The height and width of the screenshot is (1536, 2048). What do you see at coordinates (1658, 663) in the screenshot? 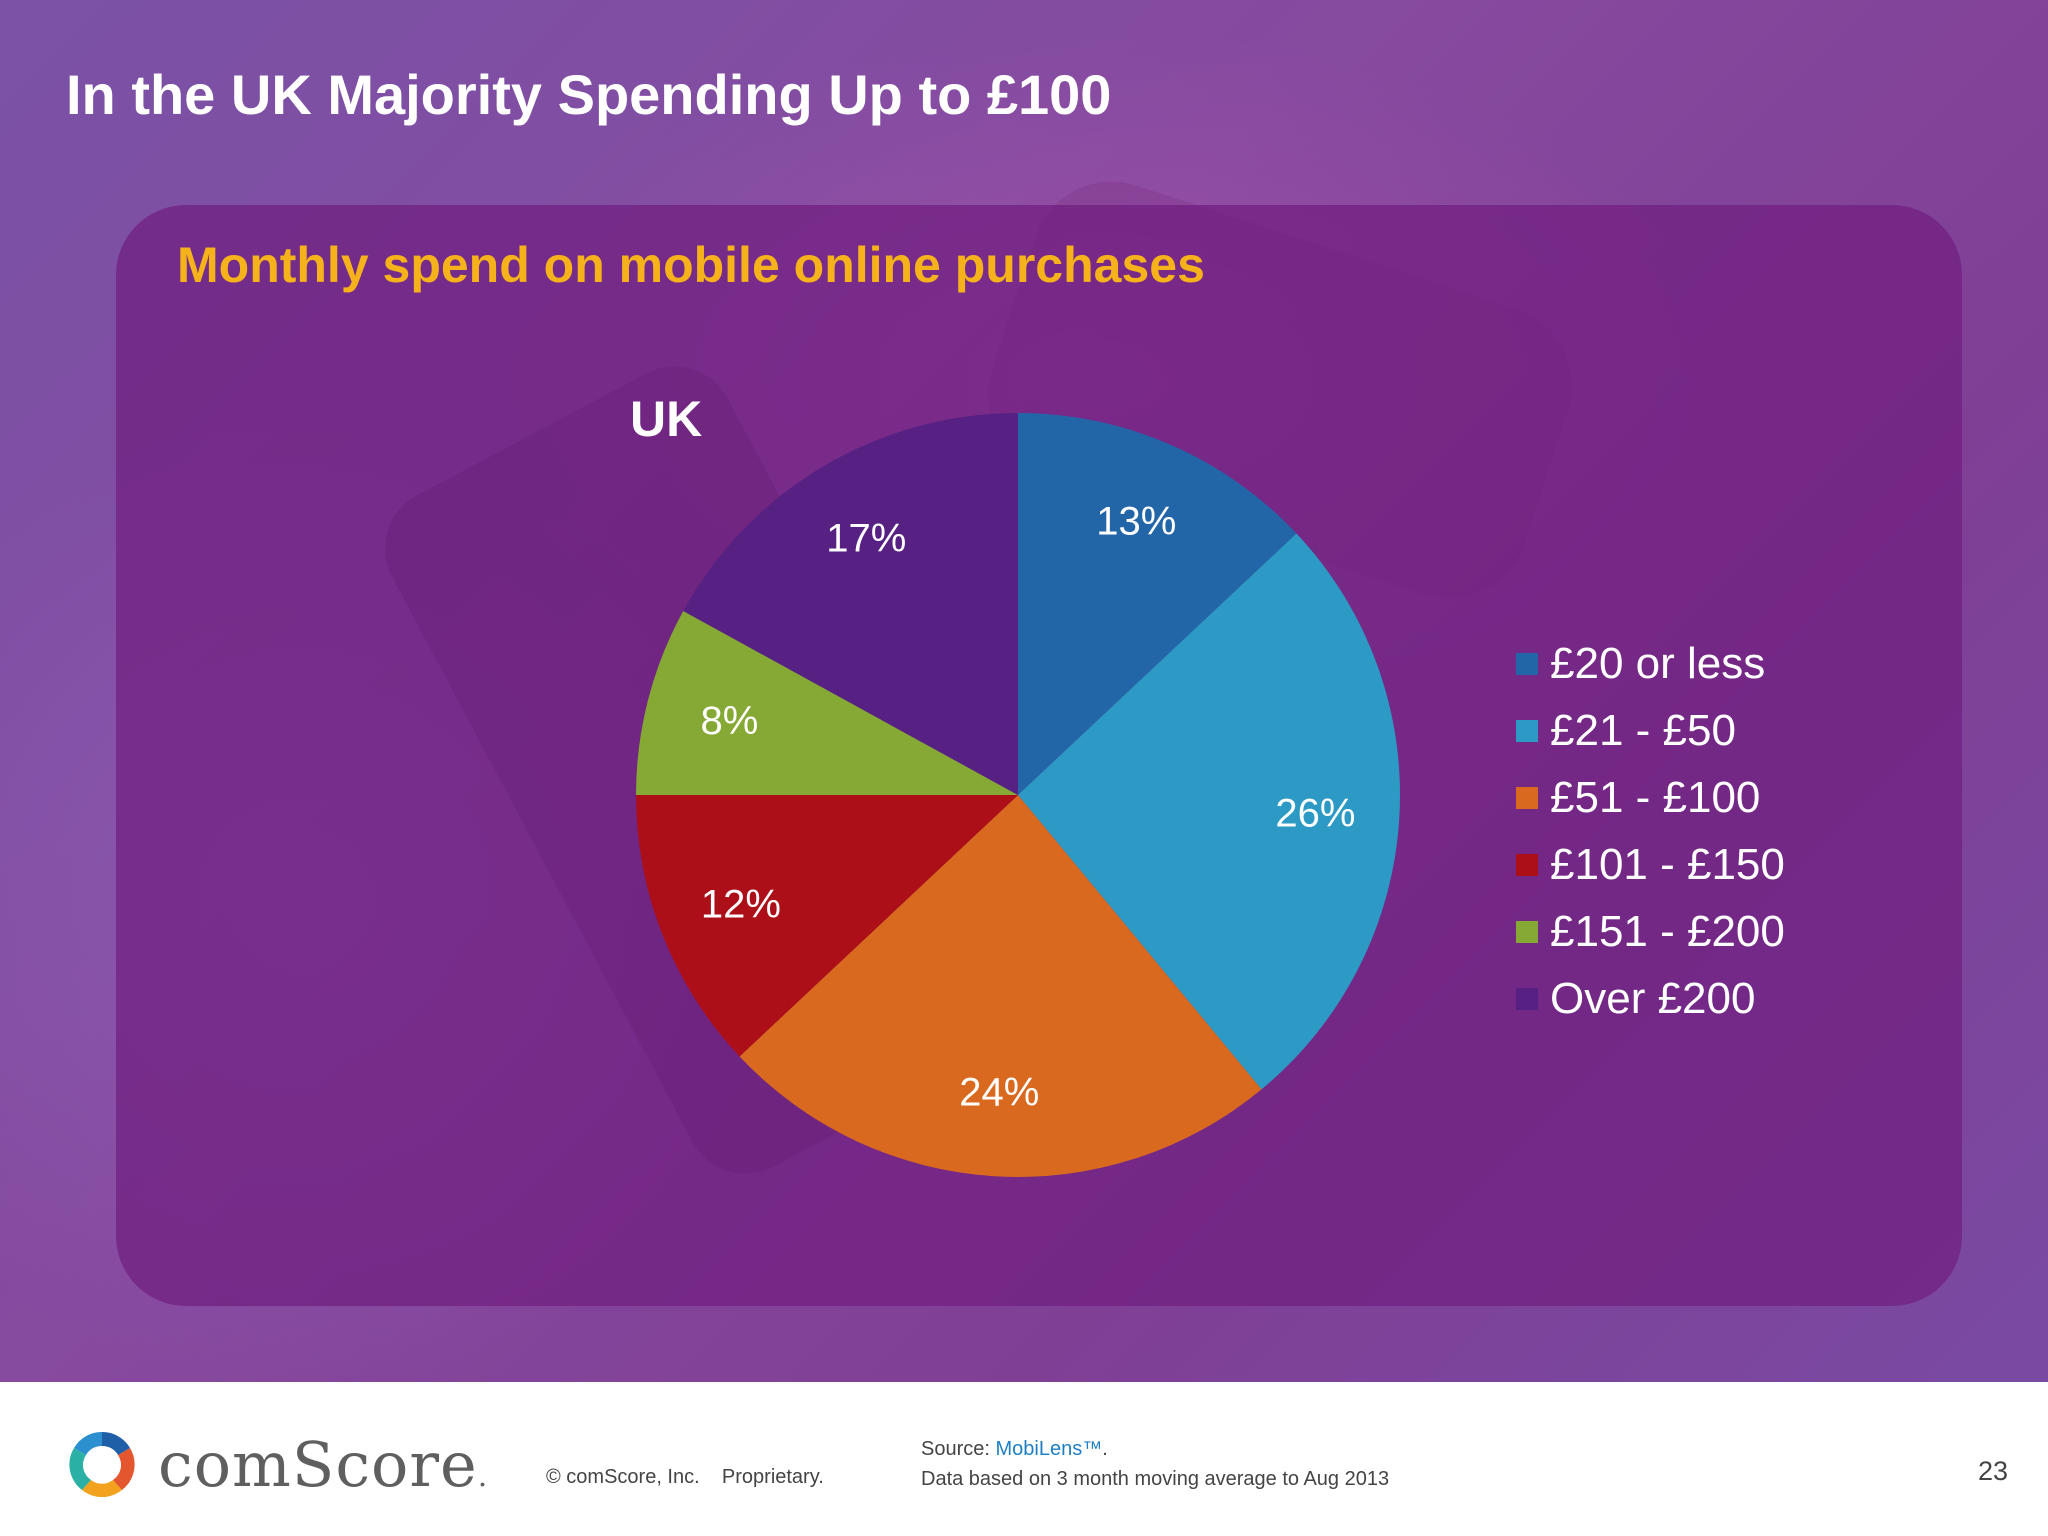
I see `legend-label: £20 or less` at bounding box center [1658, 663].